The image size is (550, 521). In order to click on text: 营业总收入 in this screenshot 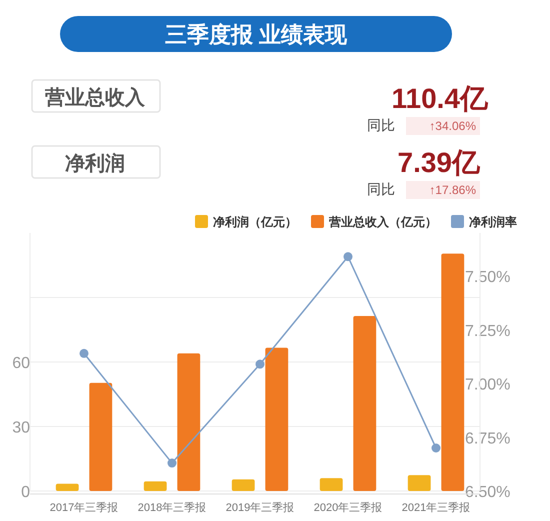, I will do `click(95, 97)`.